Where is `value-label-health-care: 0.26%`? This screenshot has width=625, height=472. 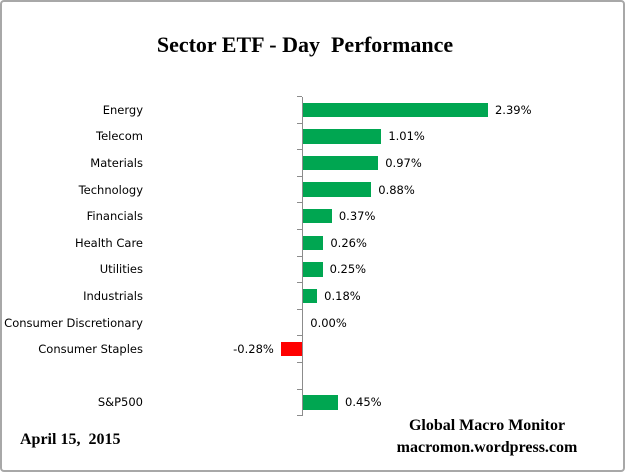
value-label-health-care: 0.26% is located at coordinates (348, 242).